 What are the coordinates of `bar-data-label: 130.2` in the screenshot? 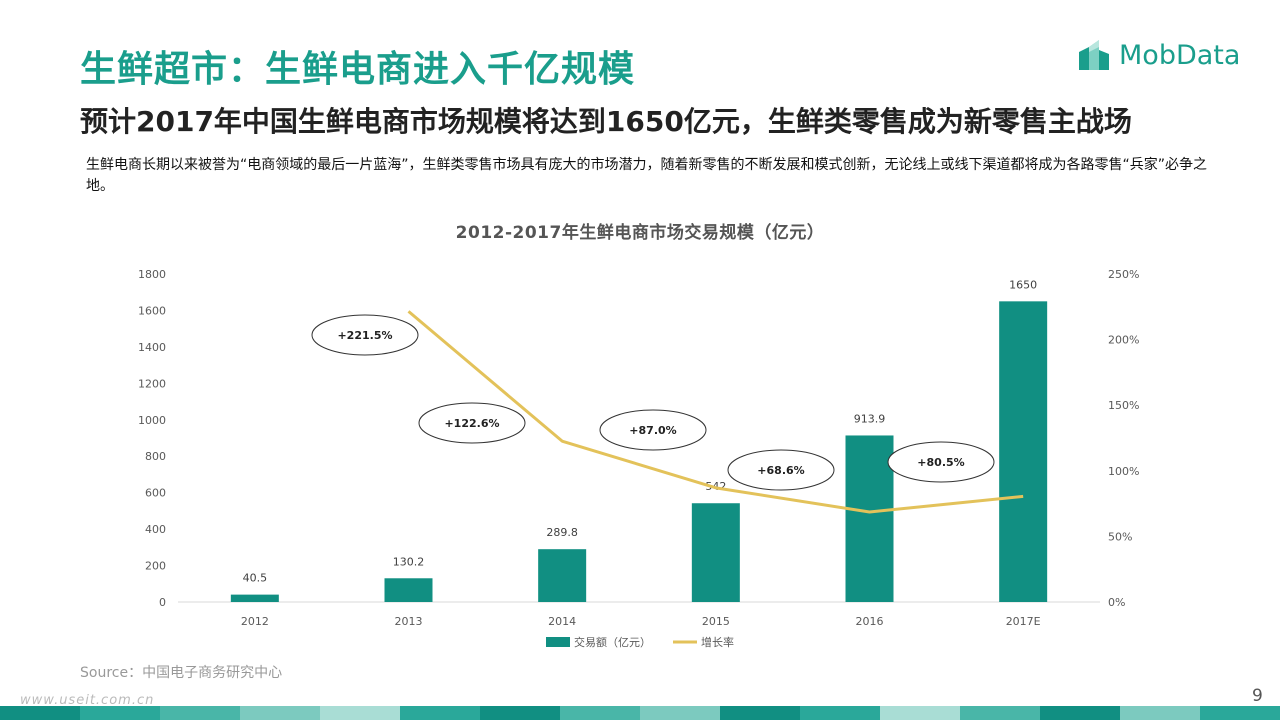 It's located at (409, 561).